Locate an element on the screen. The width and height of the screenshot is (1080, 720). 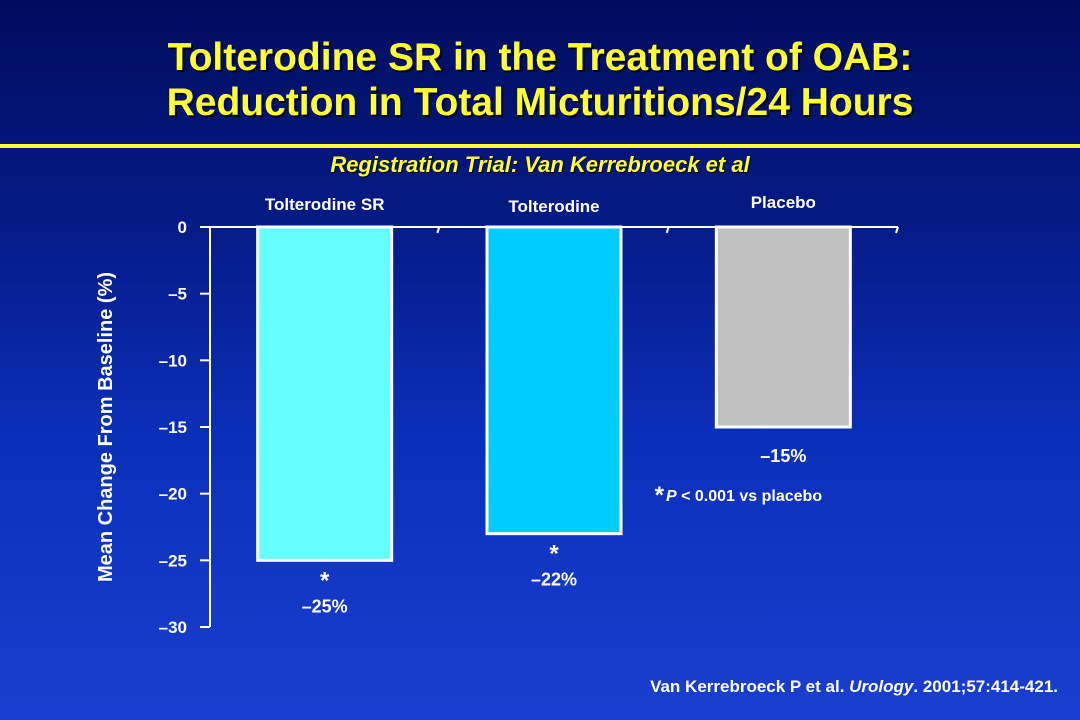
category-label: Tolterodine SR is located at coordinates (325, 204).